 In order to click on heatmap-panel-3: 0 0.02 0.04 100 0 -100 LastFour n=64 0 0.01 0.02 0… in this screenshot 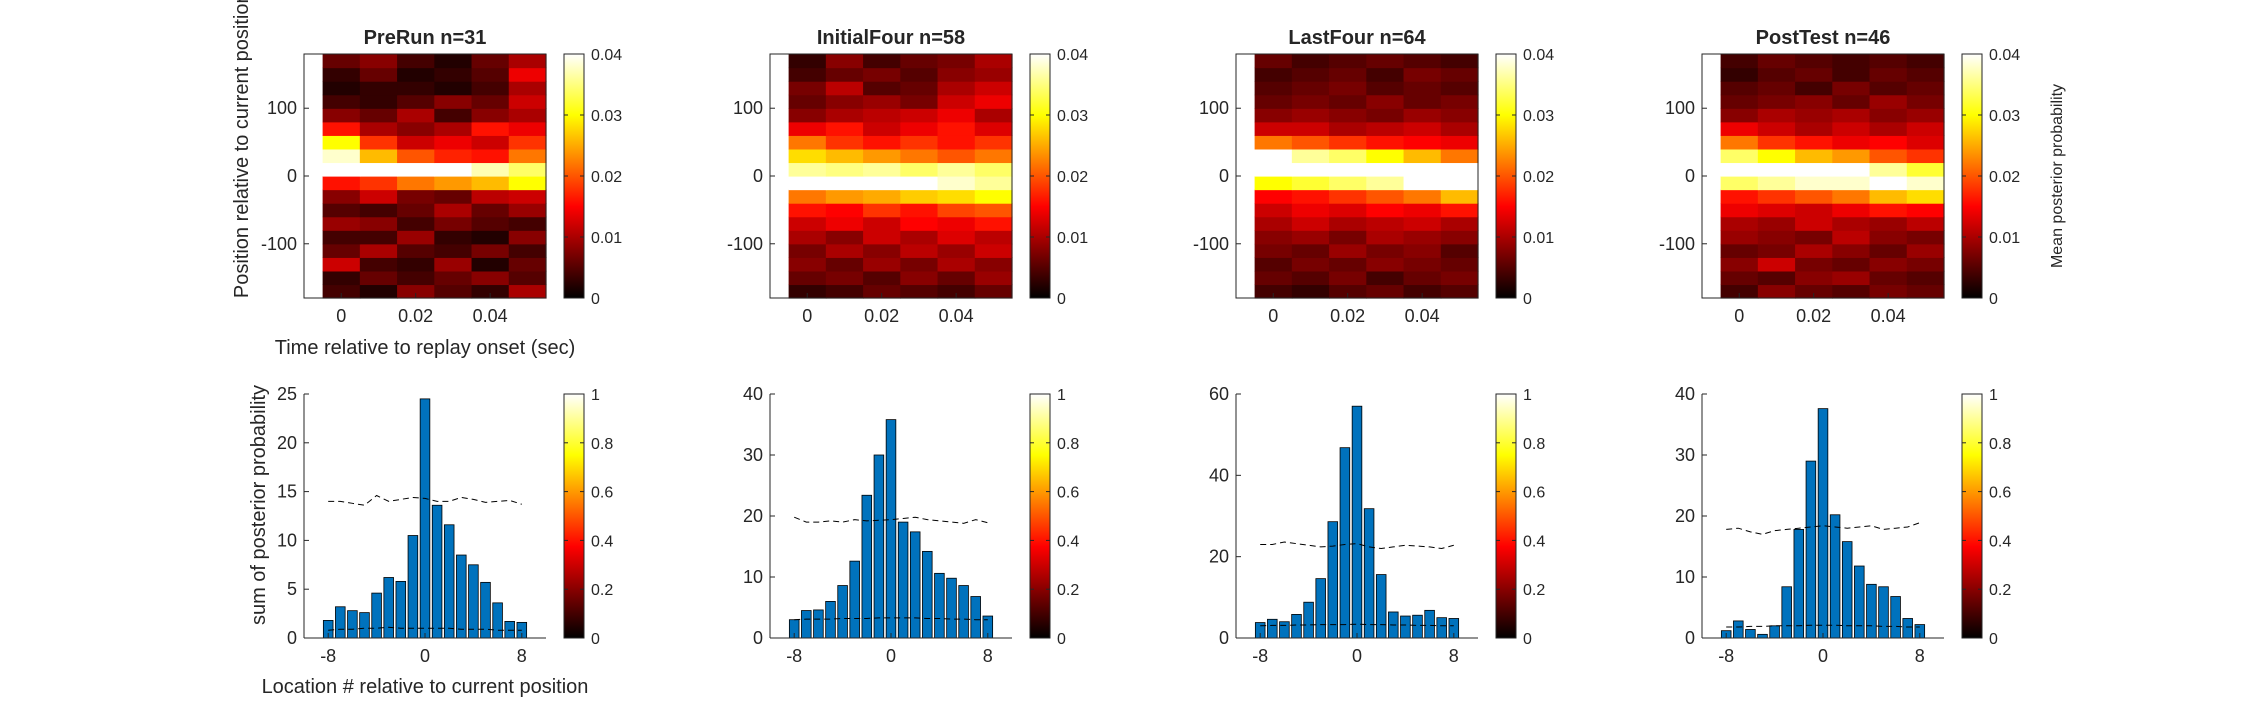, I will do `click(1373, 176)`.